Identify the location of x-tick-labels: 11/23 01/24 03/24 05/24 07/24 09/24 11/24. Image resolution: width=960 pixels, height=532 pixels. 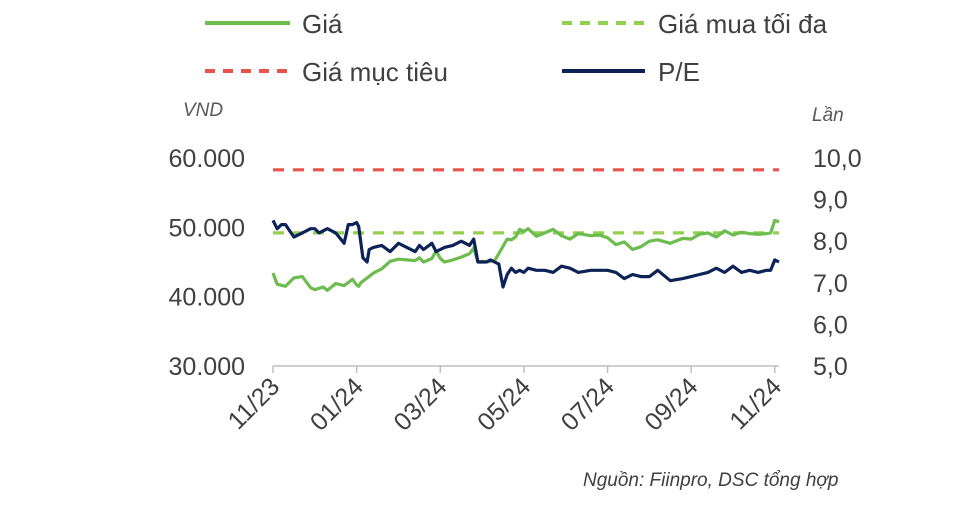
(505, 401).